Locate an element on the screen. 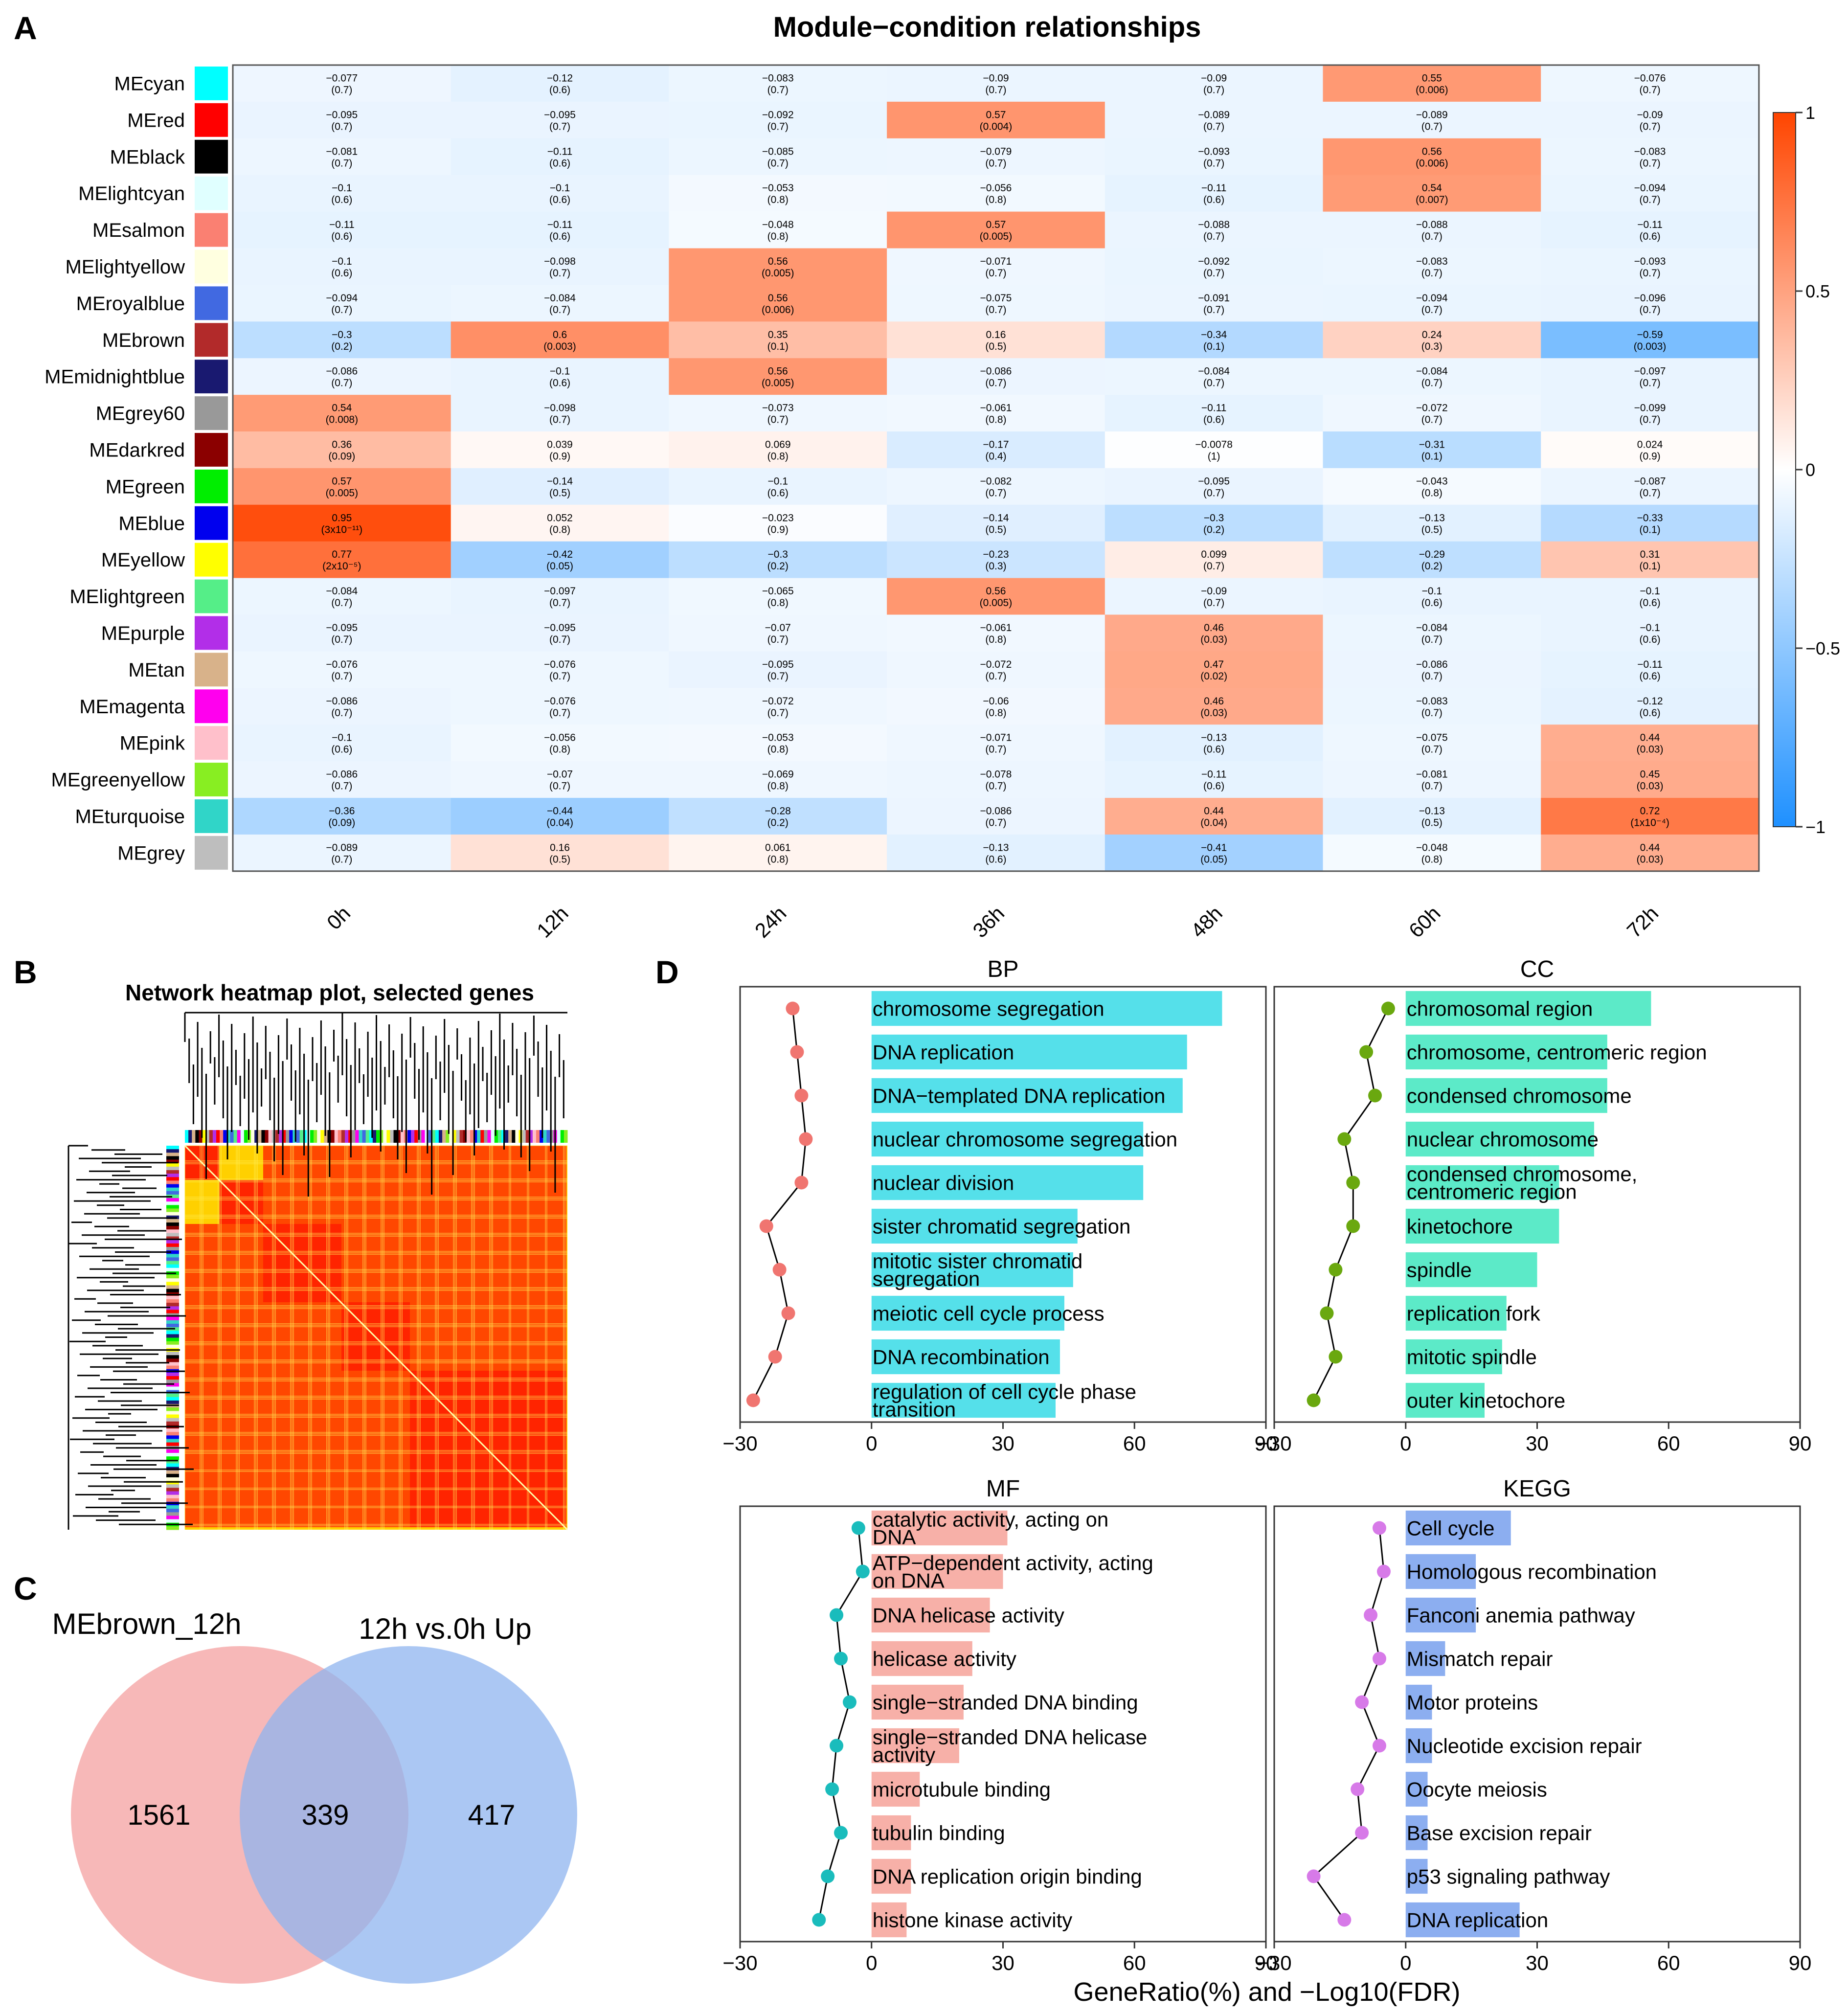 The height and width of the screenshot is (2014, 1848). axis-tick-label: 90 is located at coordinates (1266, 1962).